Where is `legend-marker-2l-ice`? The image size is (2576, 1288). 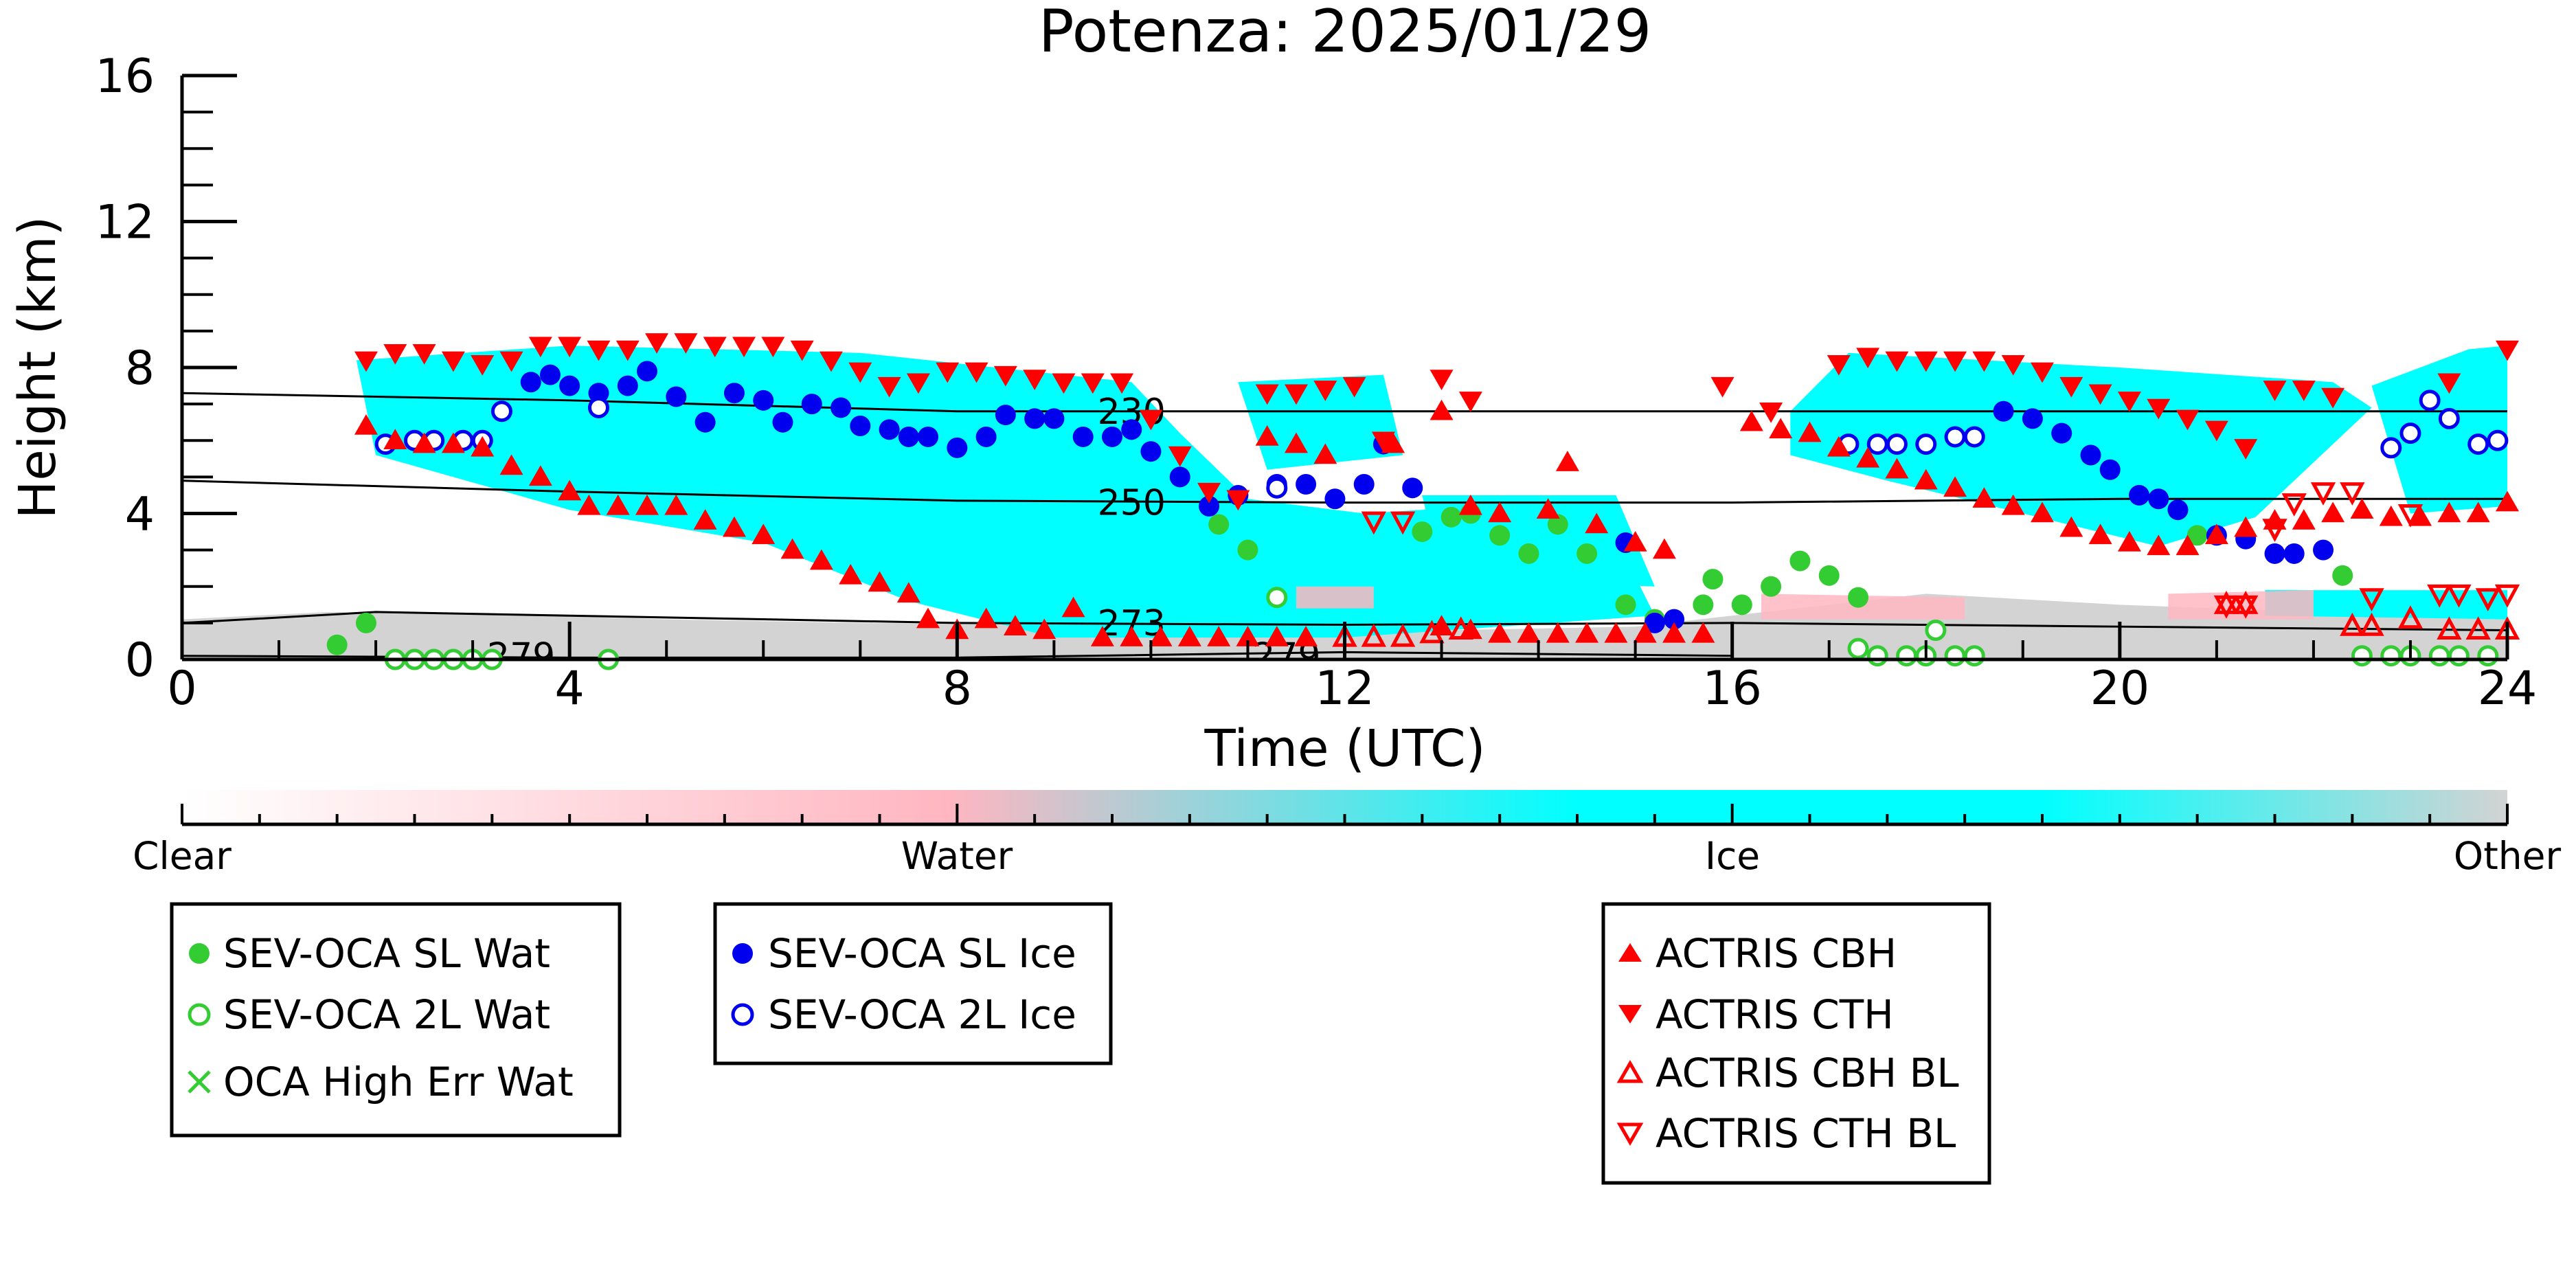 legend-marker-2l-ice is located at coordinates (742, 1014).